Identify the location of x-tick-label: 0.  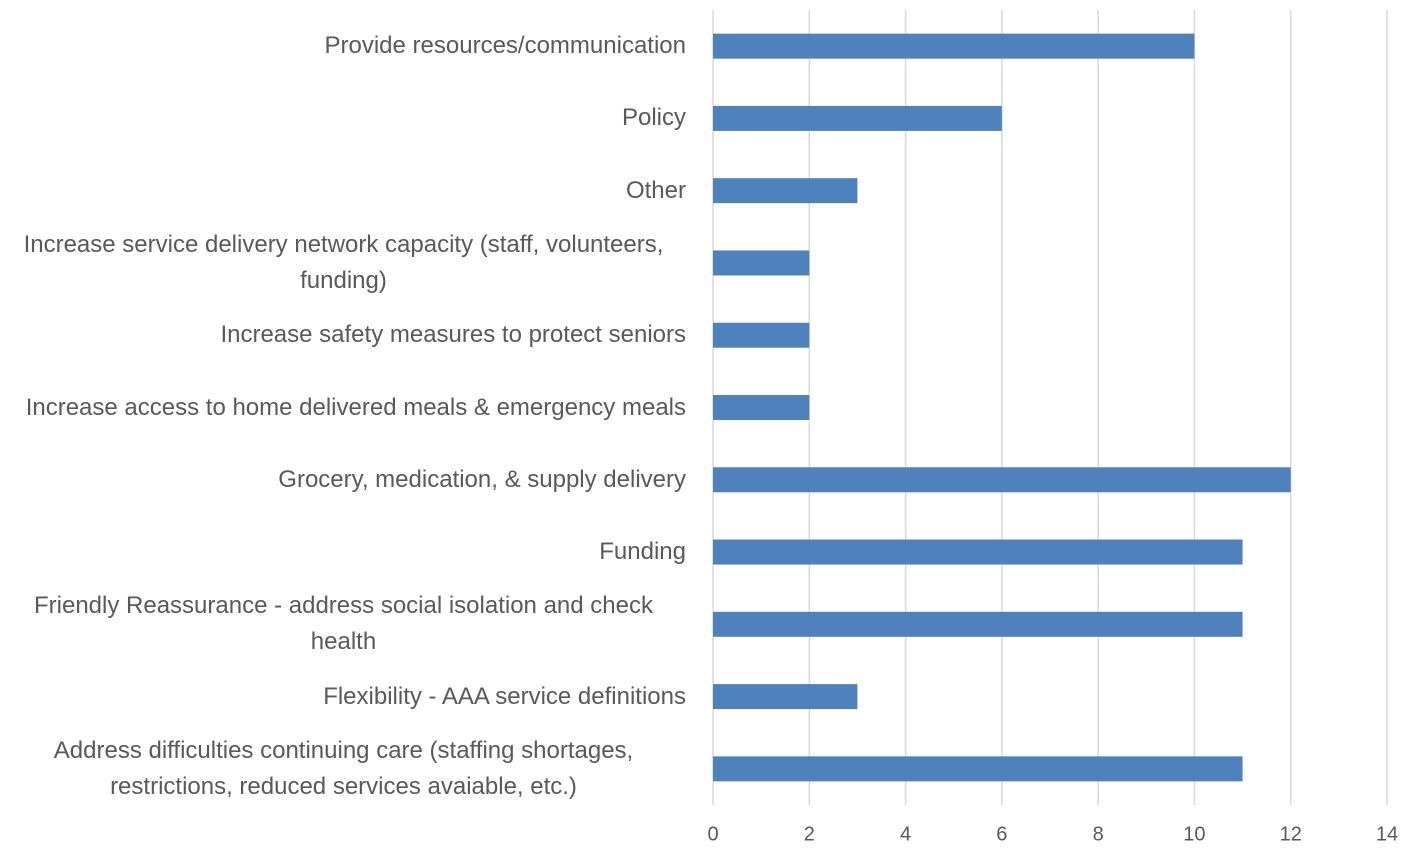
(712, 834).